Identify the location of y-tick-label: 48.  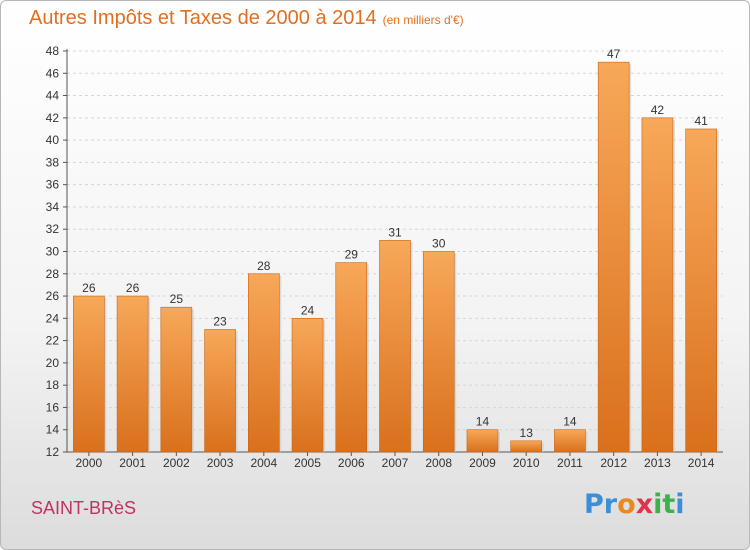
(53, 51).